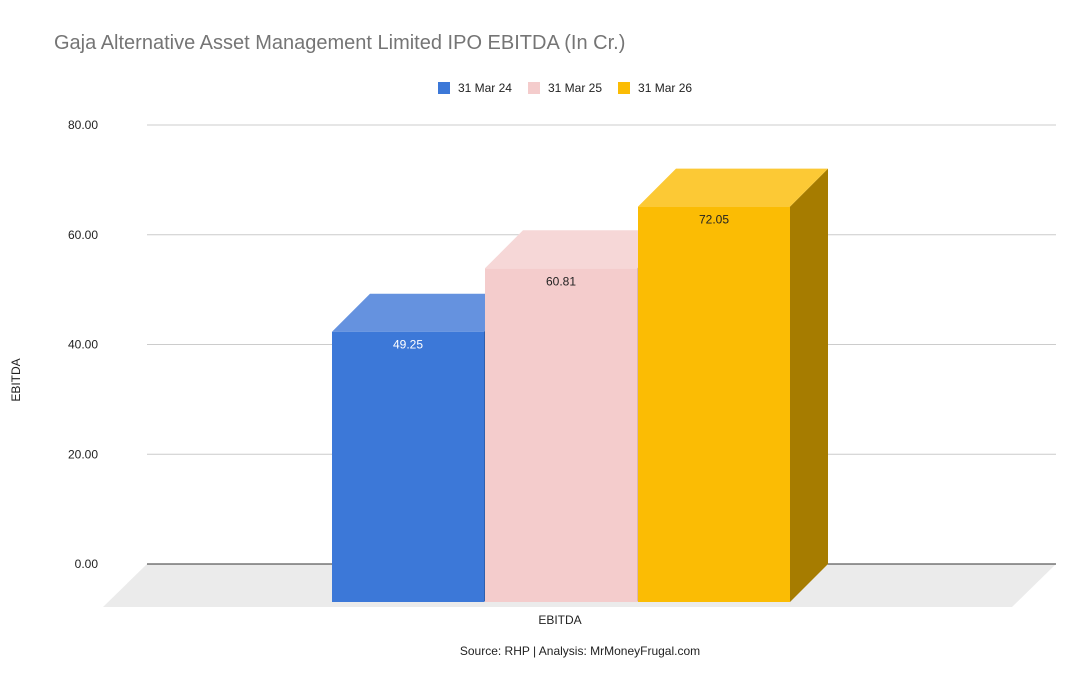 The height and width of the screenshot is (694, 1090). Describe the element at coordinates (484, 88) in the screenshot. I see `legend-label-0: 31 Mar 24` at that location.